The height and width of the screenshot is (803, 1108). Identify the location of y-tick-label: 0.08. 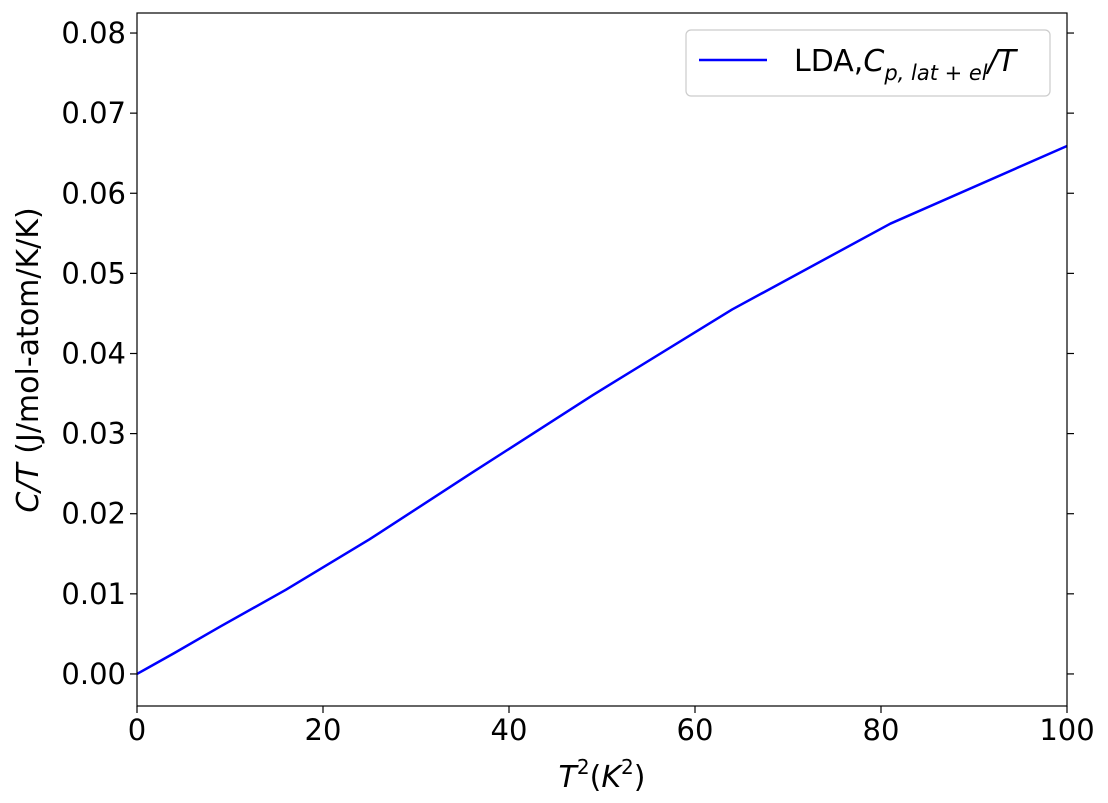
(93, 33).